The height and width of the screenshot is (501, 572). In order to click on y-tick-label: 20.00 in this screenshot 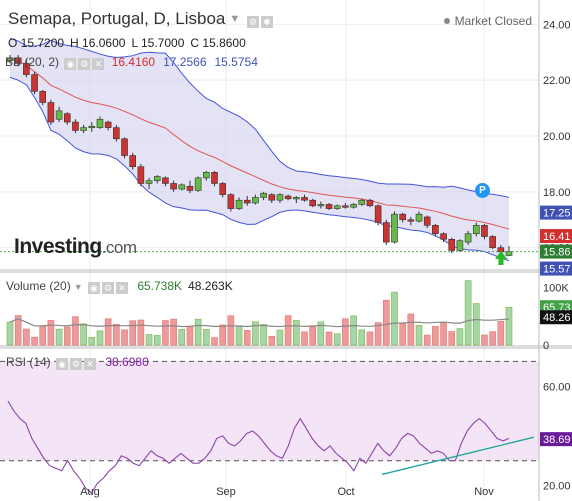, I will do `click(557, 137)`.